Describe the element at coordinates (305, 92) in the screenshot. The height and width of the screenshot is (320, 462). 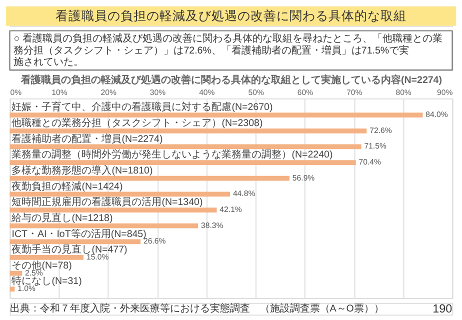
I see `x-tick-label: 60%` at that location.